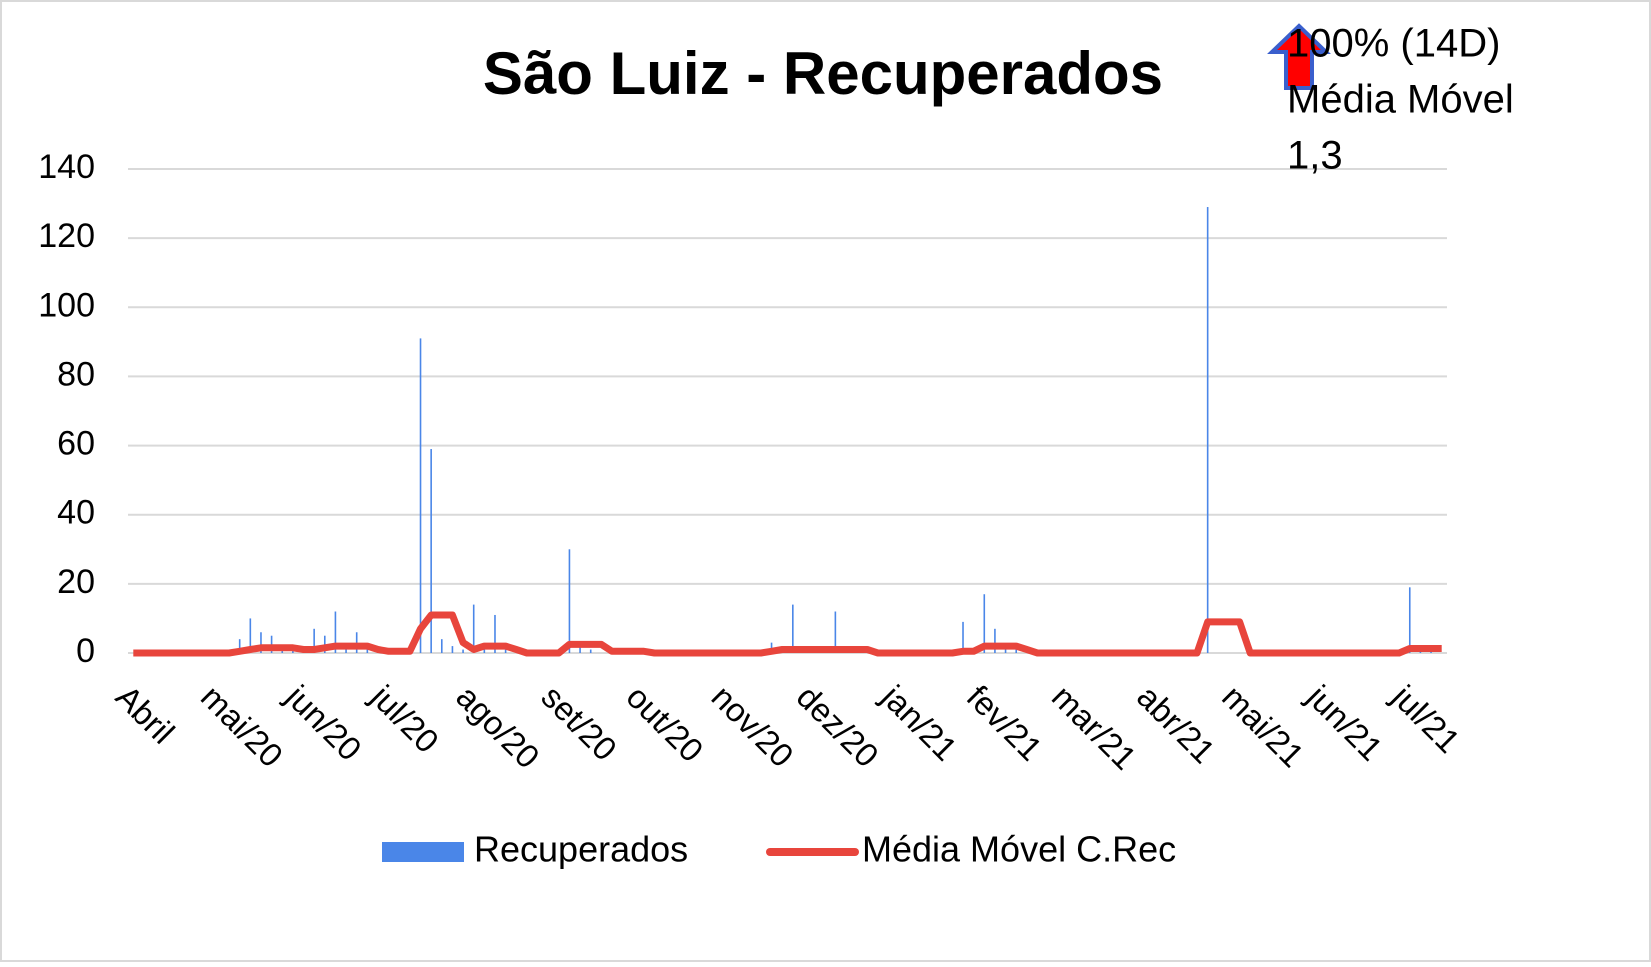 The width and height of the screenshot is (1651, 967). What do you see at coordinates (1400, 100) in the screenshot?
I see `annotation: Média Móvel` at bounding box center [1400, 100].